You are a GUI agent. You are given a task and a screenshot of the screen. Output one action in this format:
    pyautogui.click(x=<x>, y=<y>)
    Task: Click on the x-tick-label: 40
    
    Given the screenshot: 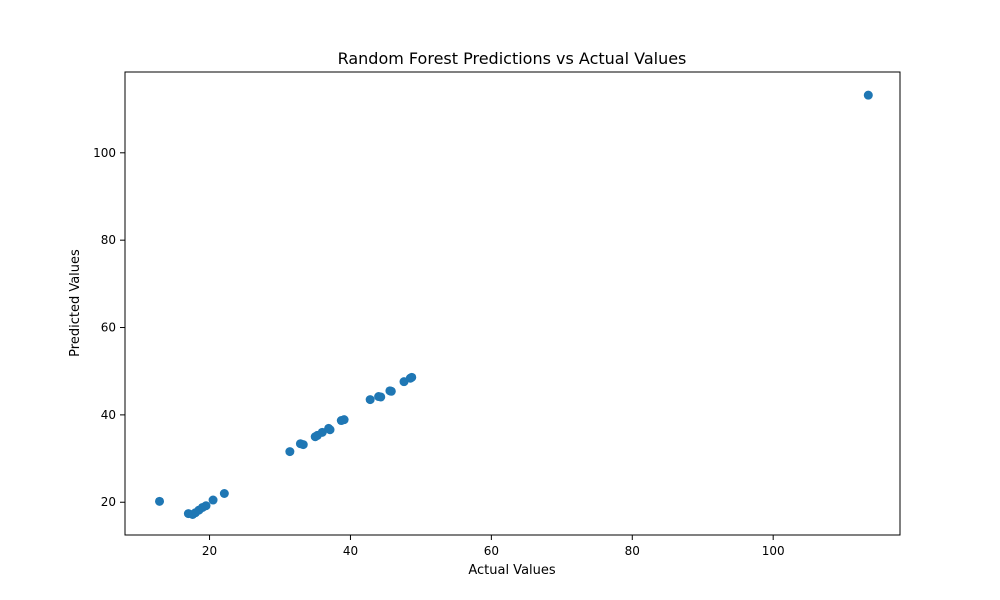 What is the action you would take?
    pyautogui.click(x=350, y=551)
    